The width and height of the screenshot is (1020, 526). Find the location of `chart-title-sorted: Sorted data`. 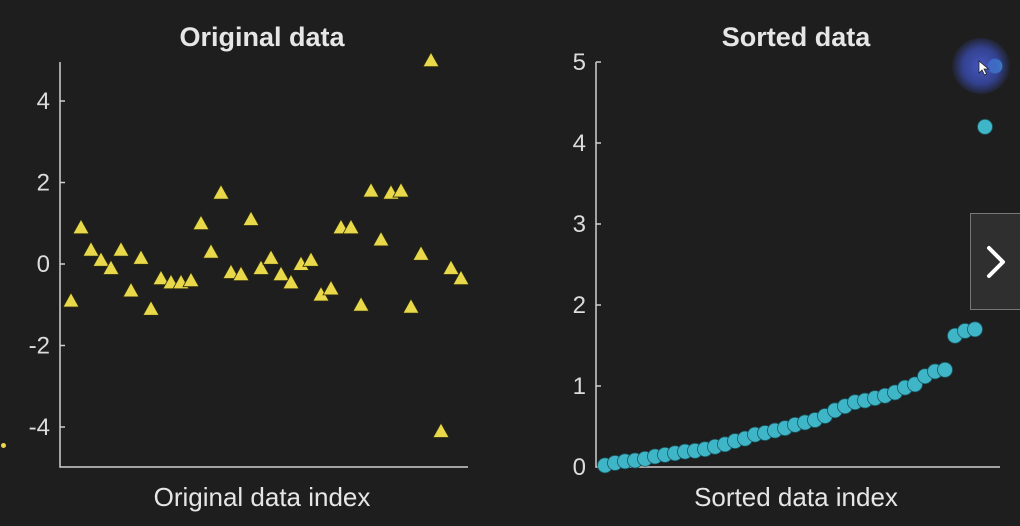

chart-title-sorted: Sorted data is located at coordinates (797, 37).